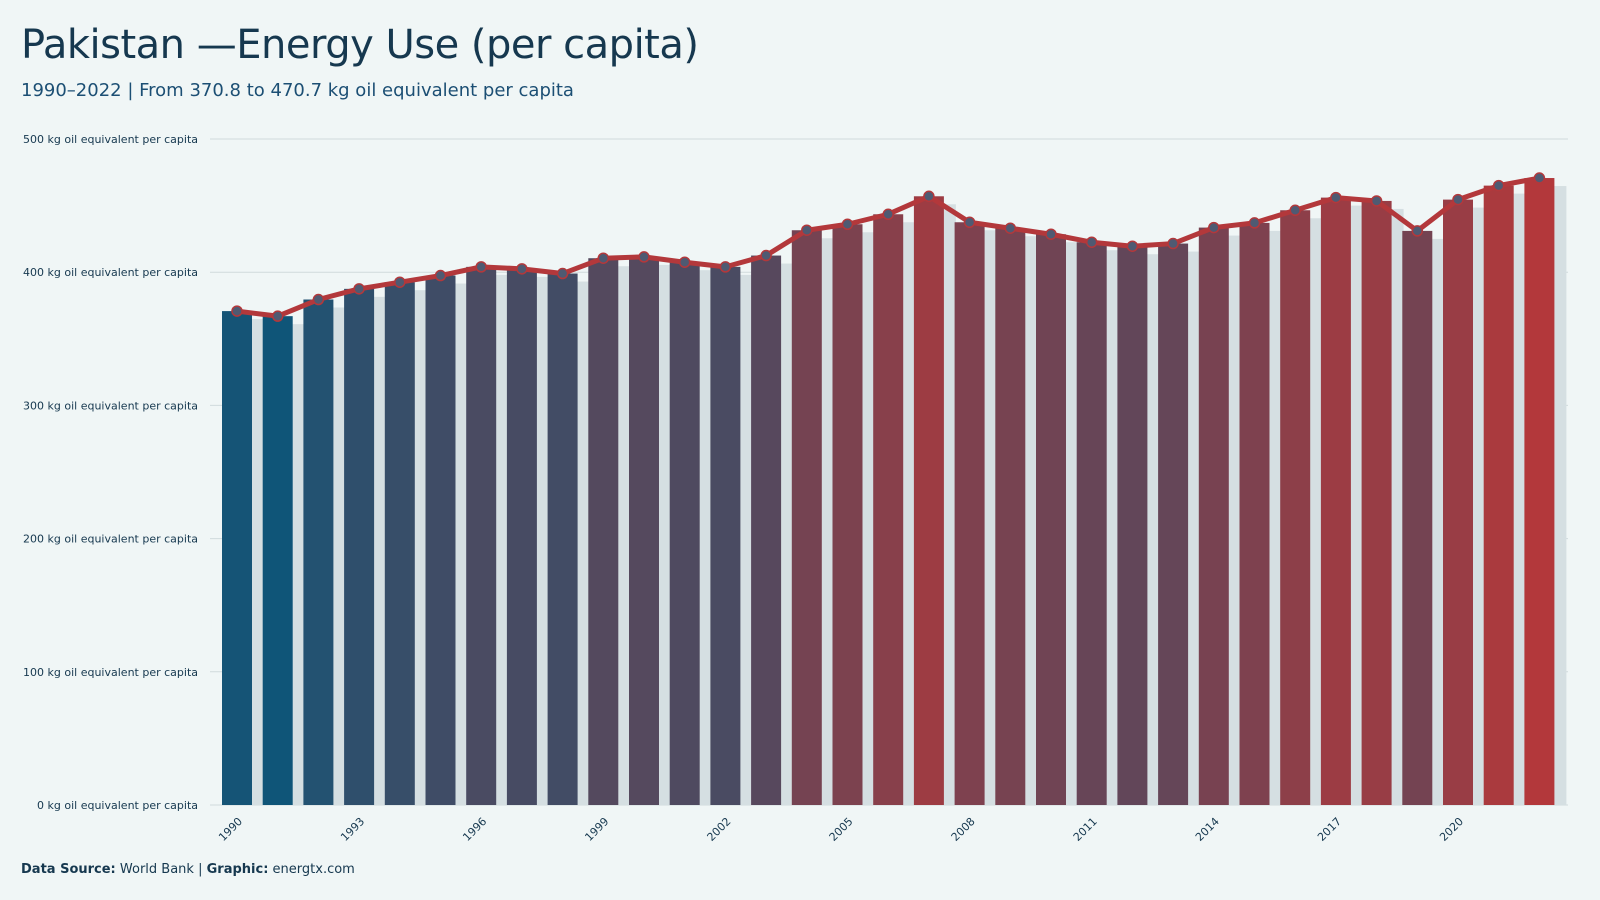 This screenshot has width=1600, height=900. What do you see at coordinates (522, 269) in the screenshot?
I see `point-1997` at bounding box center [522, 269].